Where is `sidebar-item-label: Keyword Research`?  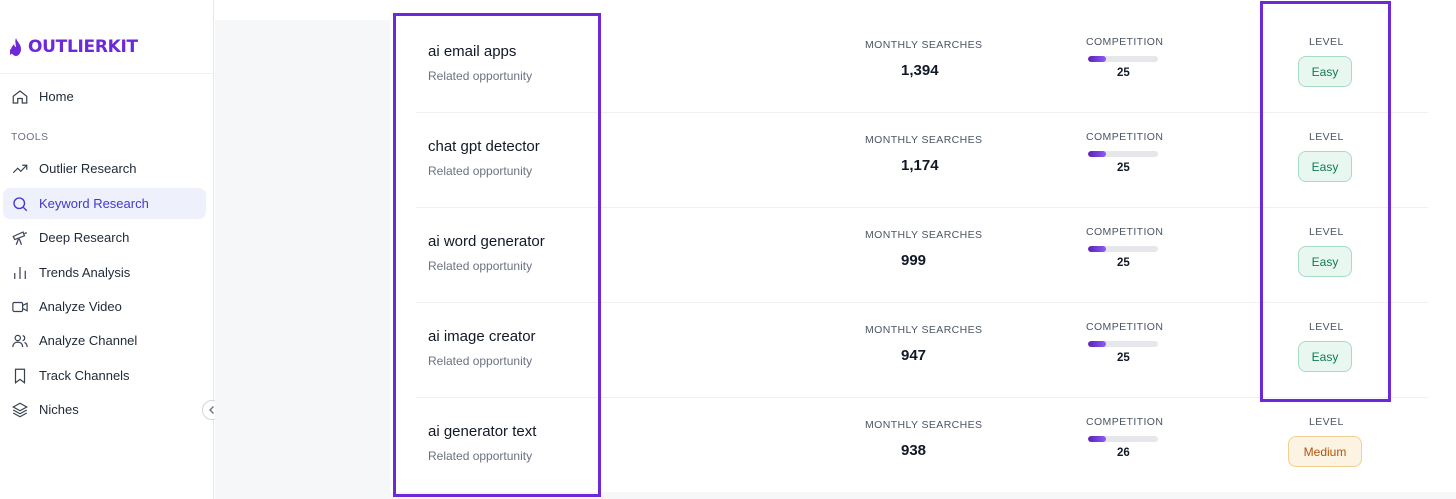
sidebar-item-label: Keyword Research is located at coordinates (94, 203).